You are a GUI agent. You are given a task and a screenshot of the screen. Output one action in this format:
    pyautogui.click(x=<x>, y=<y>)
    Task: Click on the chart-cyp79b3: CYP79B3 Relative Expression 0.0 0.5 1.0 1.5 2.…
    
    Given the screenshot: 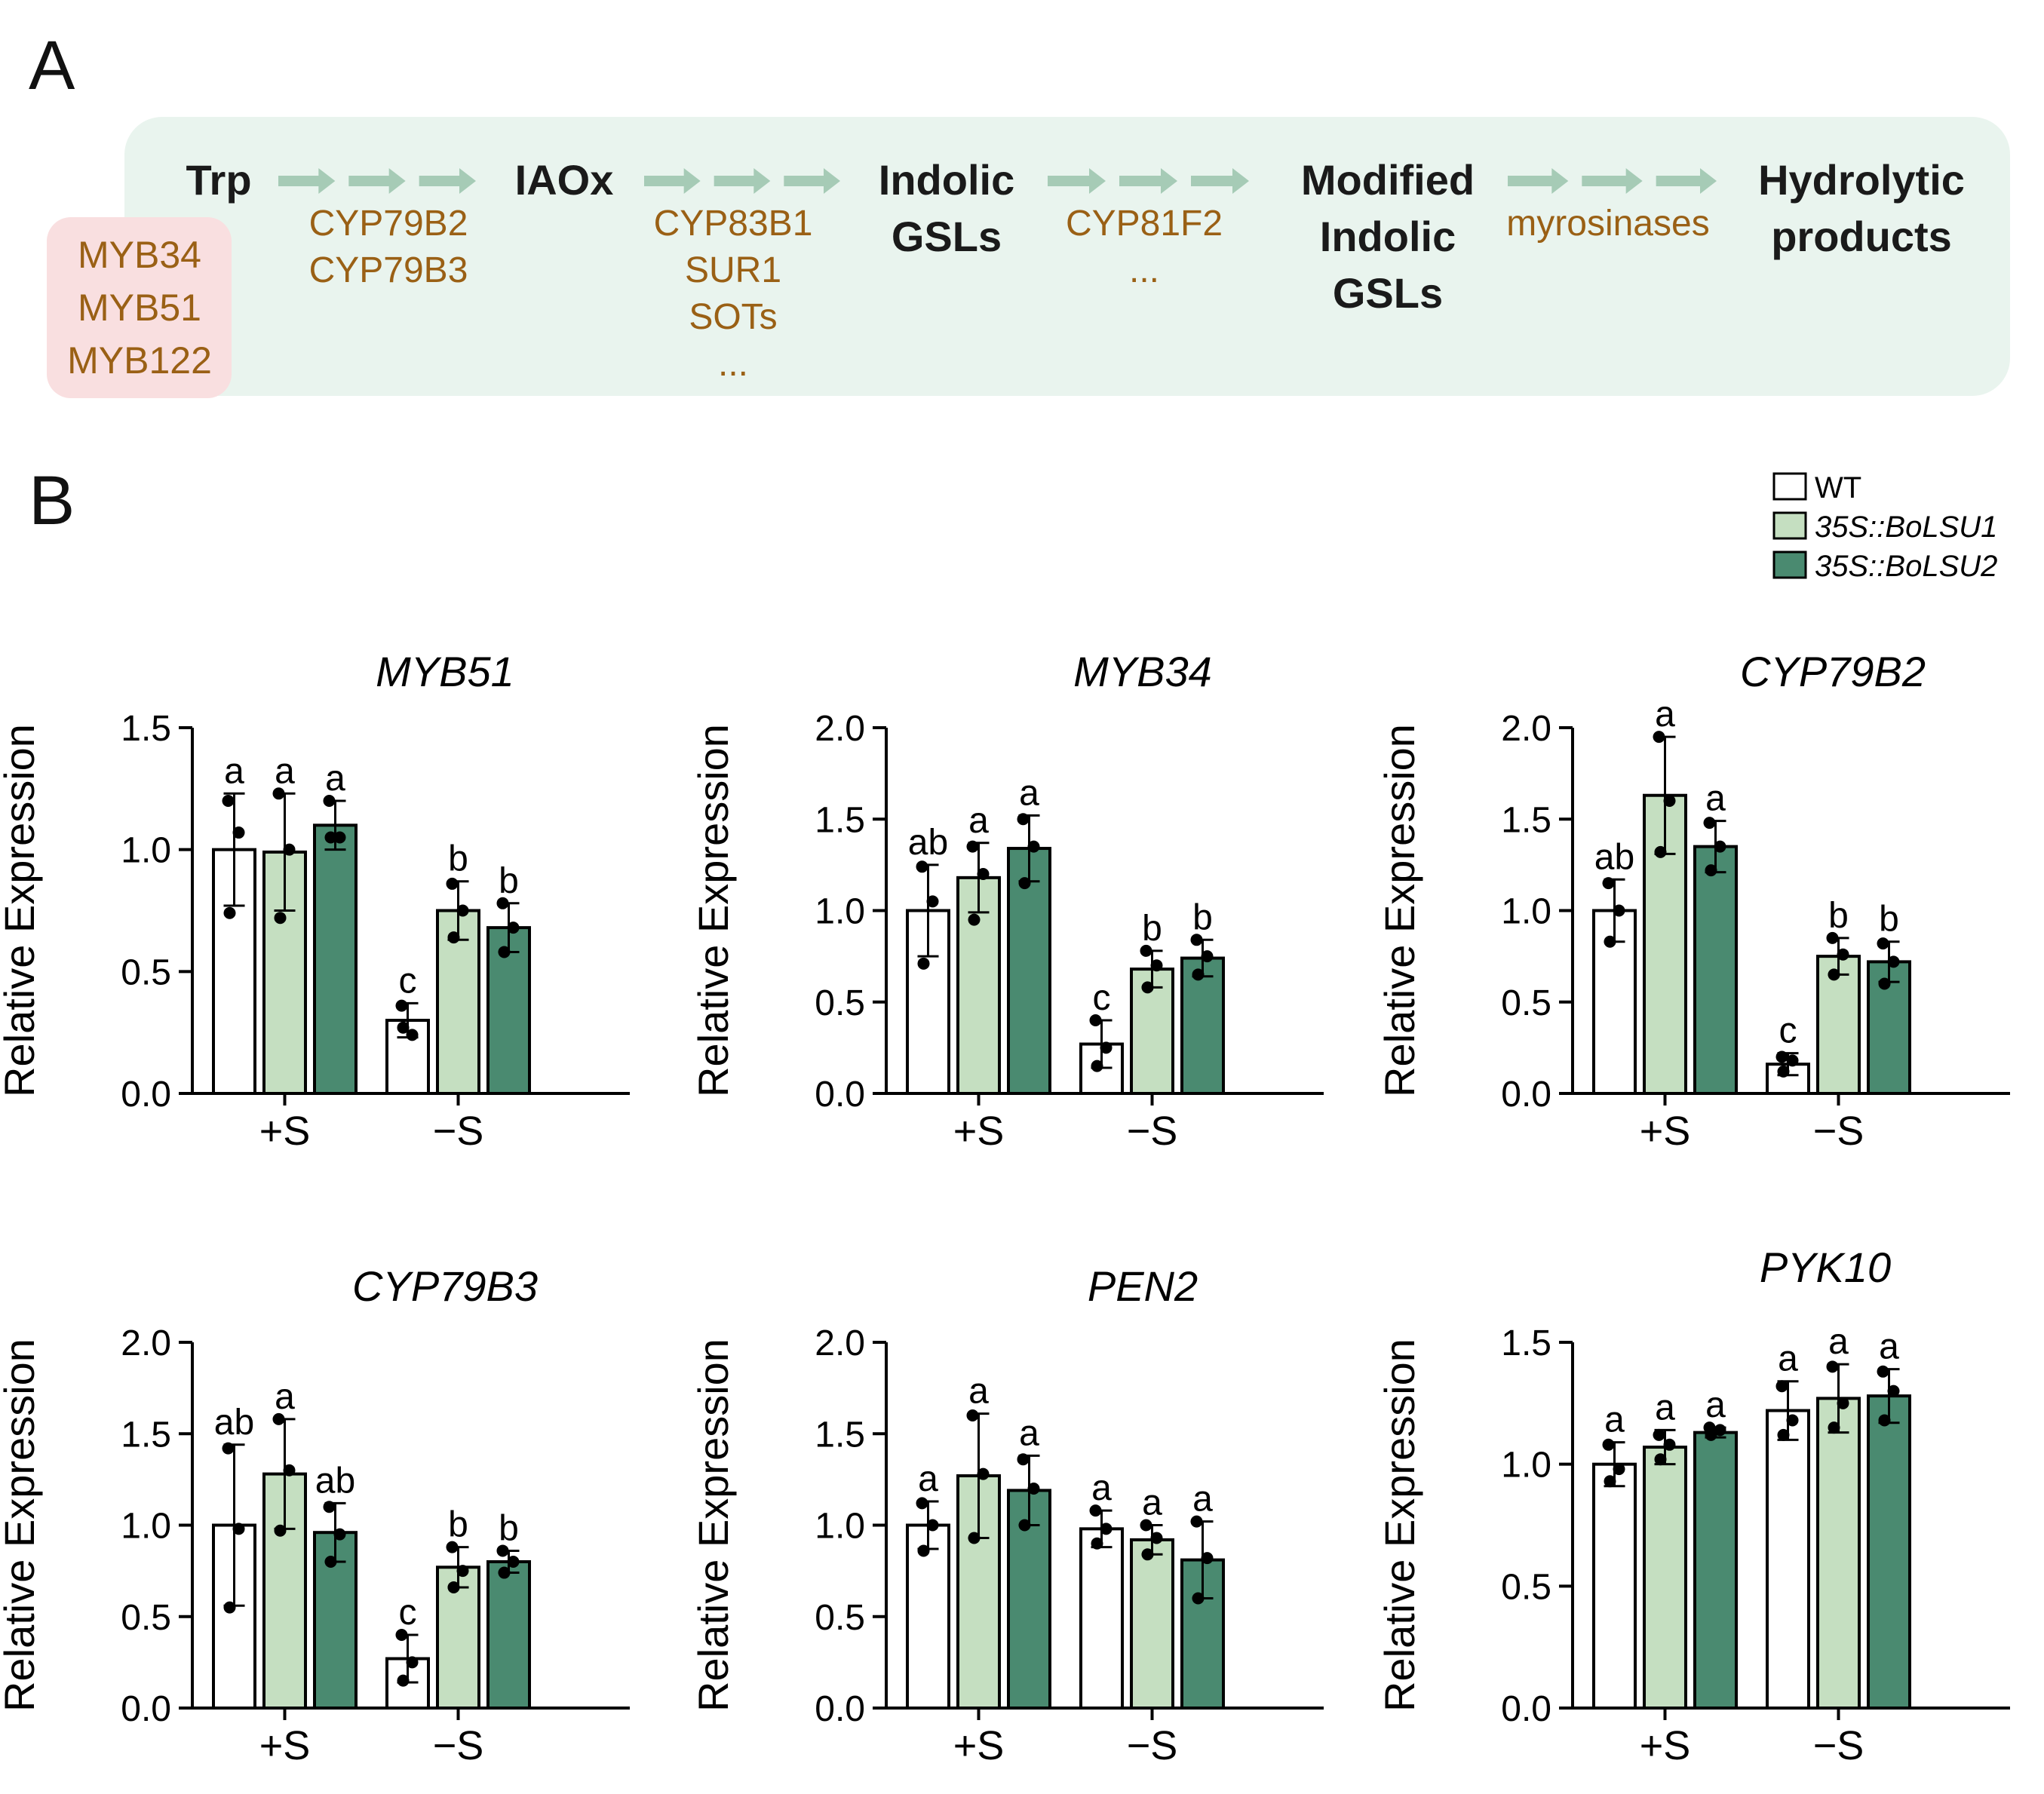 What is the action you would take?
    pyautogui.click(x=315, y=1515)
    